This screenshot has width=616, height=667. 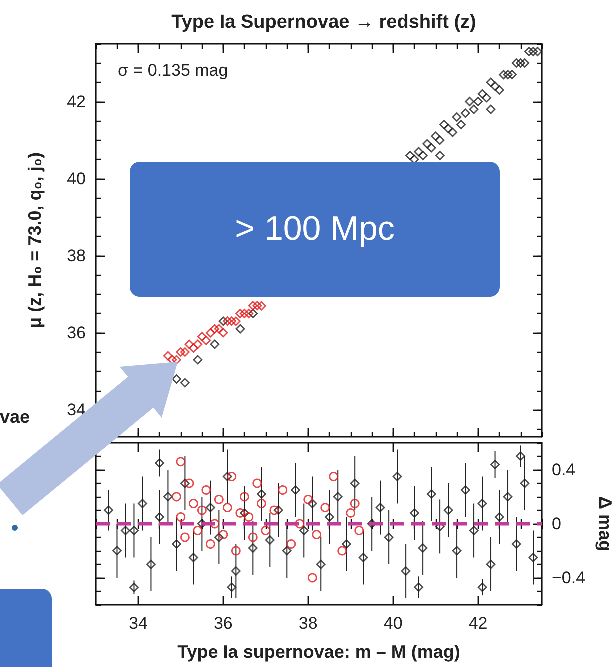 I want to click on x-tick-label: 38, so click(x=308, y=623).